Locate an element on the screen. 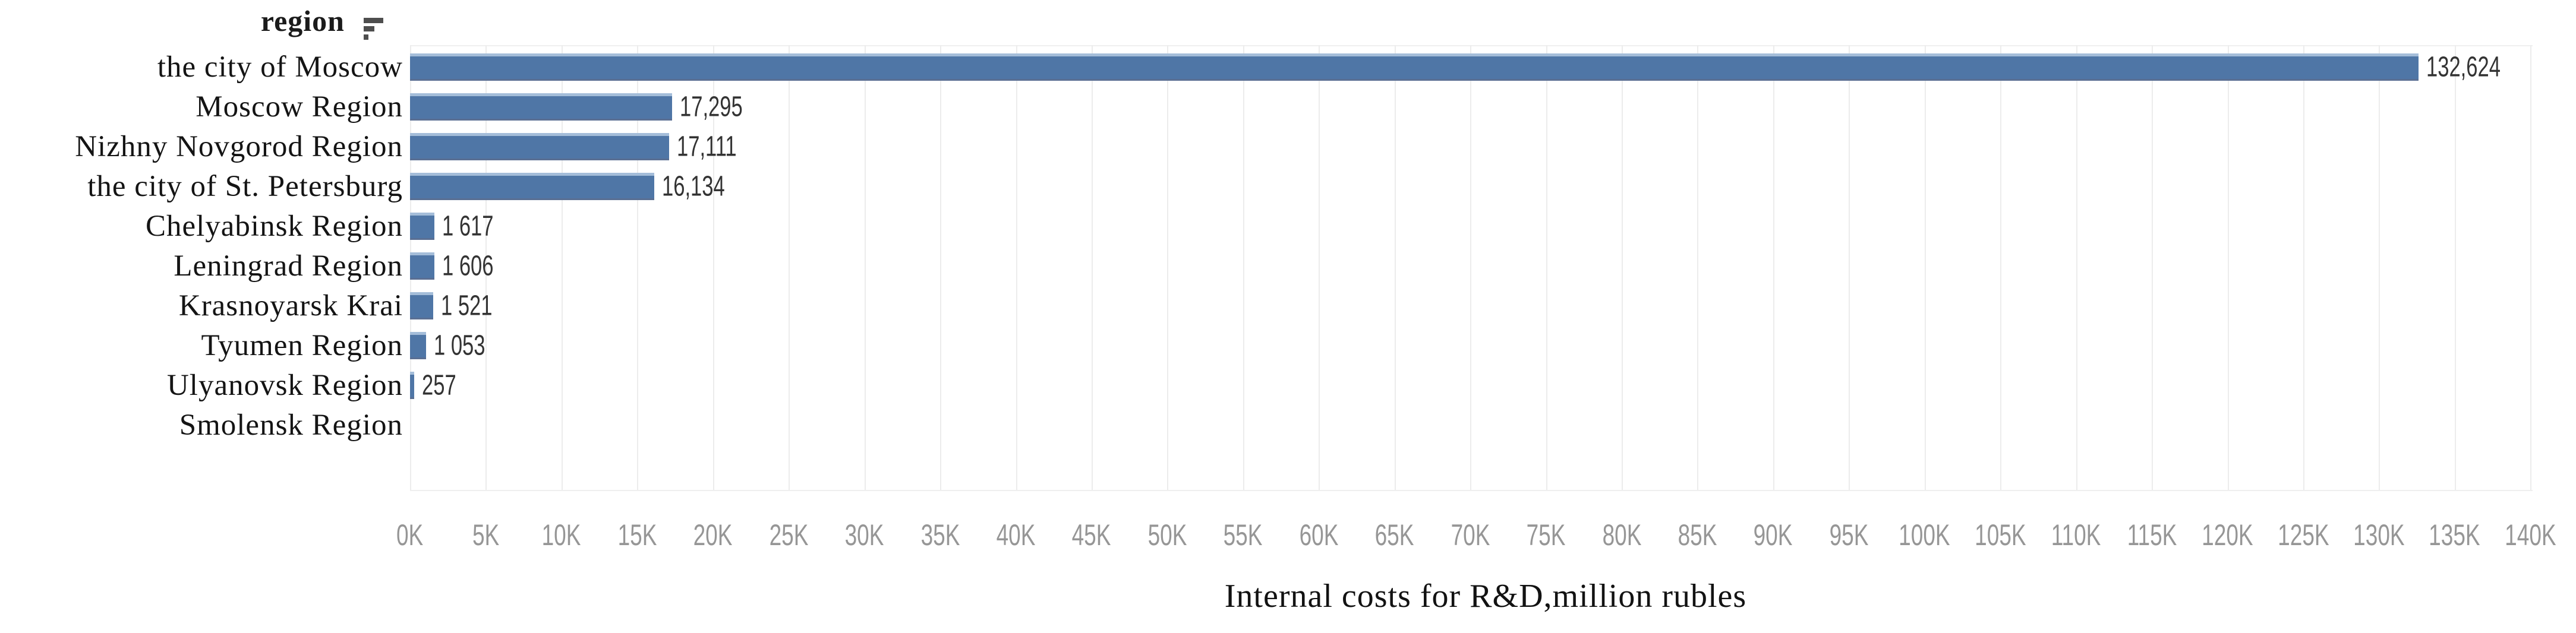 The image size is (2576, 633). x-axis-tick-text: 5K is located at coordinates (486, 535).